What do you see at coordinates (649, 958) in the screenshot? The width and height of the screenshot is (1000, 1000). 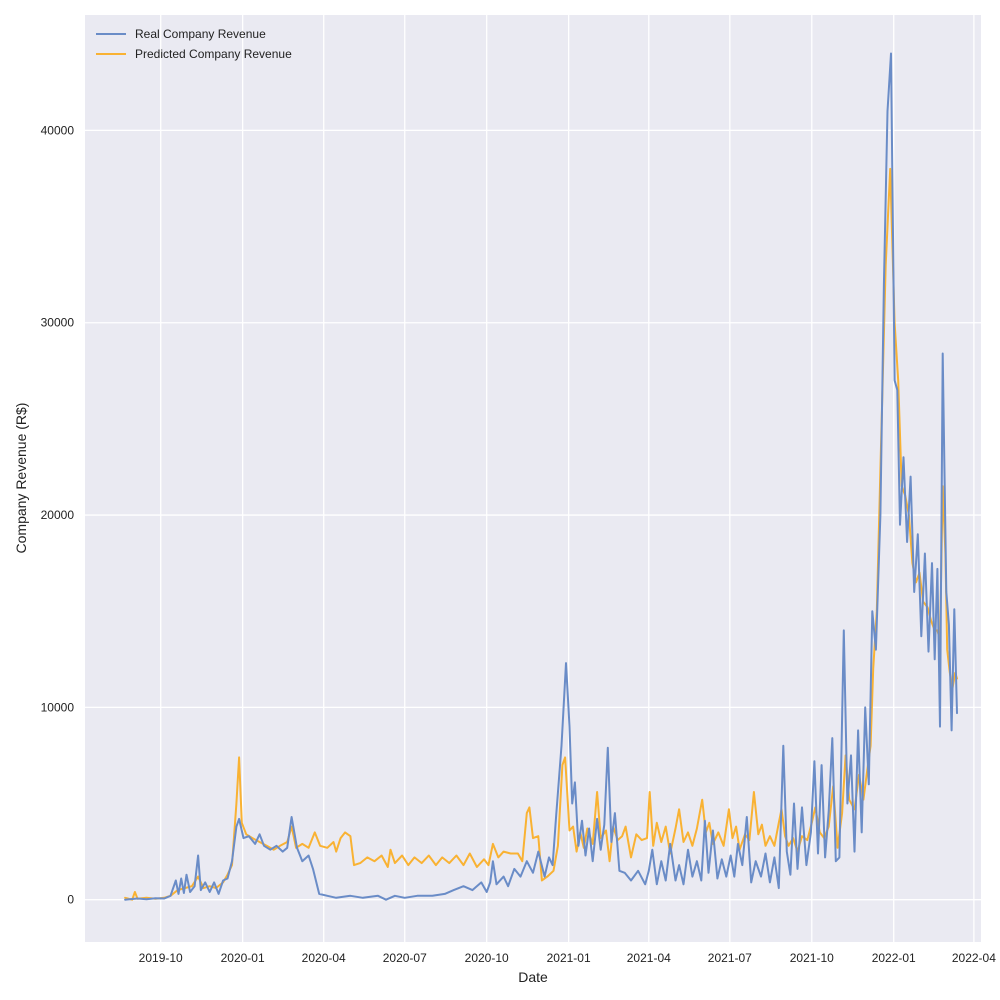 I see `x-tick-label: 2021-04` at bounding box center [649, 958].